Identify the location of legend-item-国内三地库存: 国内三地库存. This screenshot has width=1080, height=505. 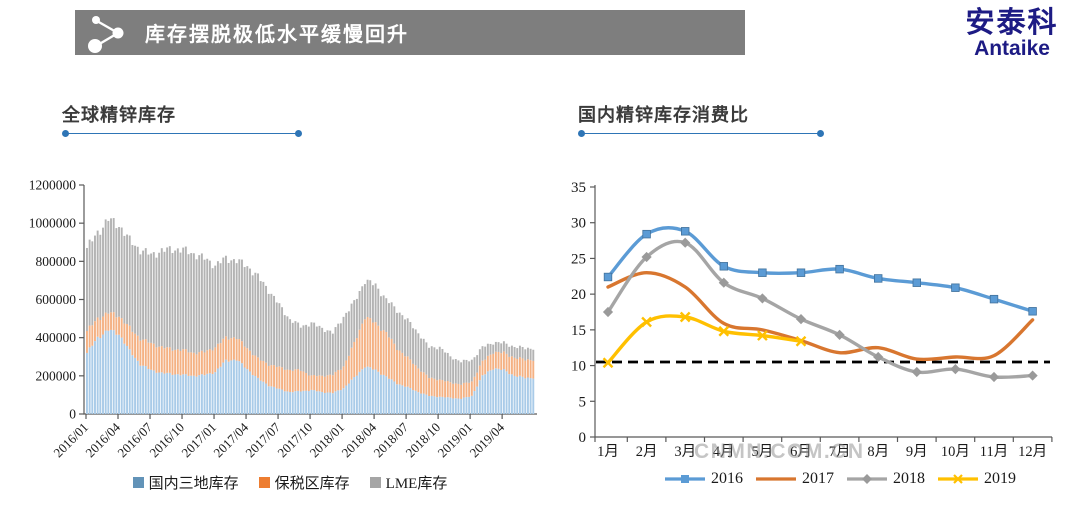
(185, 482).